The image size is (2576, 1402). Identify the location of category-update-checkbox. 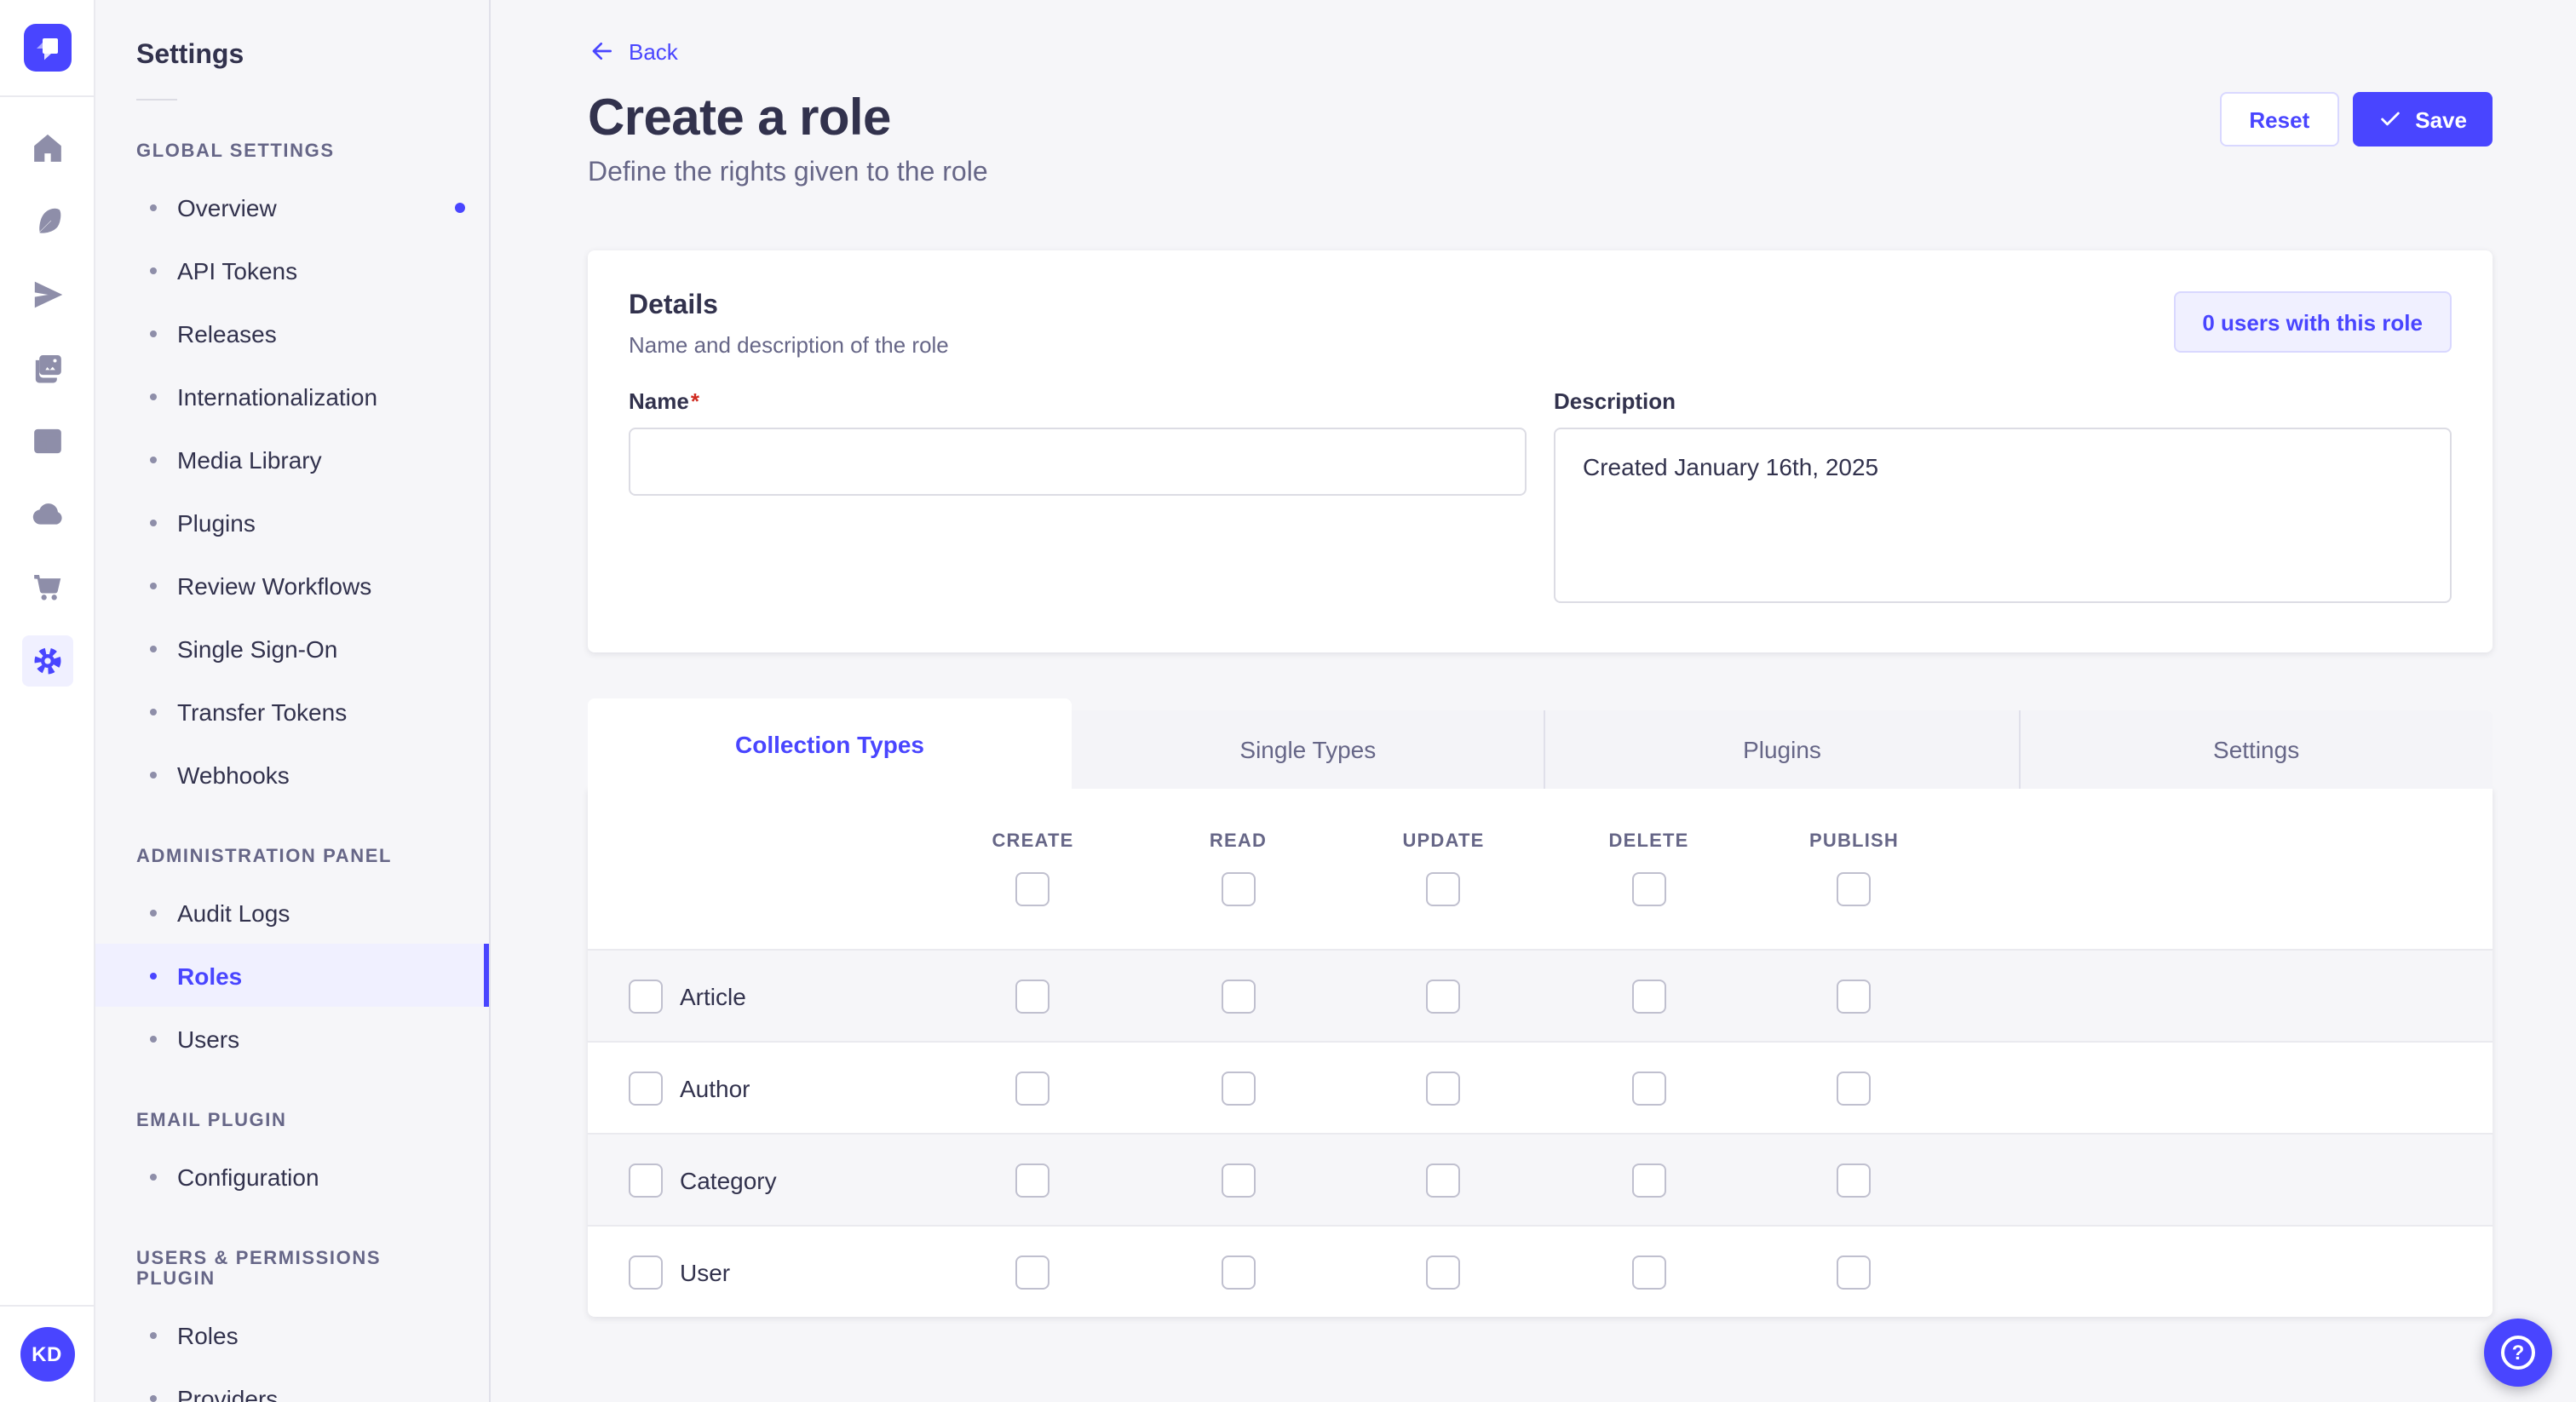
(1444, 1180).